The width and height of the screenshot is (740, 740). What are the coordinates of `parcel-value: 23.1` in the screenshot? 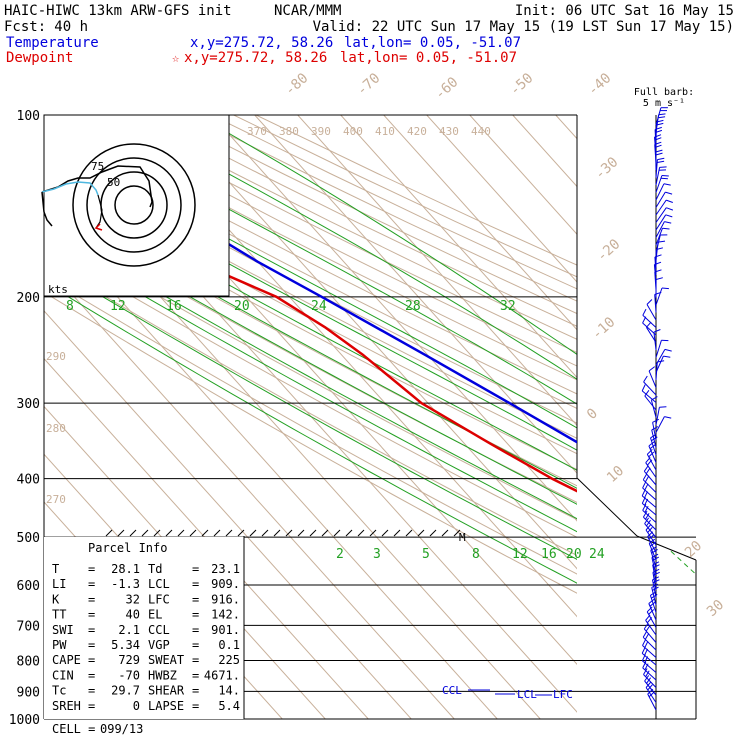 It's located at (225, 569).